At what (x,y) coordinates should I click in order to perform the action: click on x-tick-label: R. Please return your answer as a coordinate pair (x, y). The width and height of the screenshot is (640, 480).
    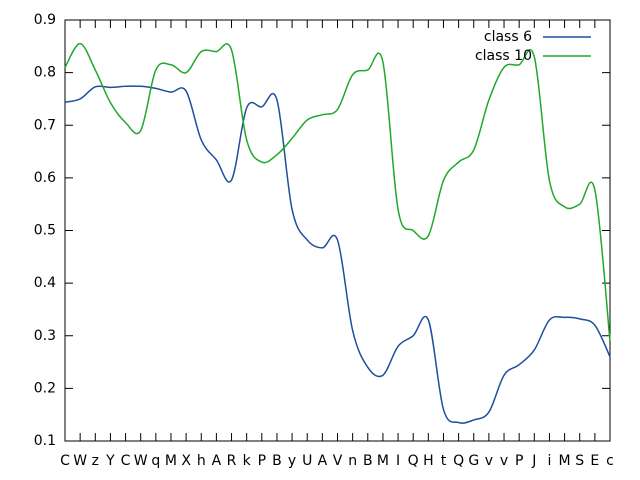
    Looking at the image, I should click on (232, 461).